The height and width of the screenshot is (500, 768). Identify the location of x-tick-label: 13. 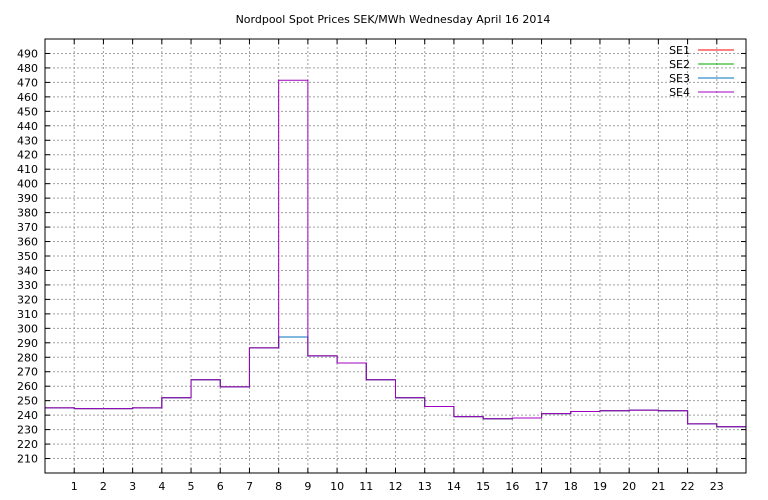
(425, 486).